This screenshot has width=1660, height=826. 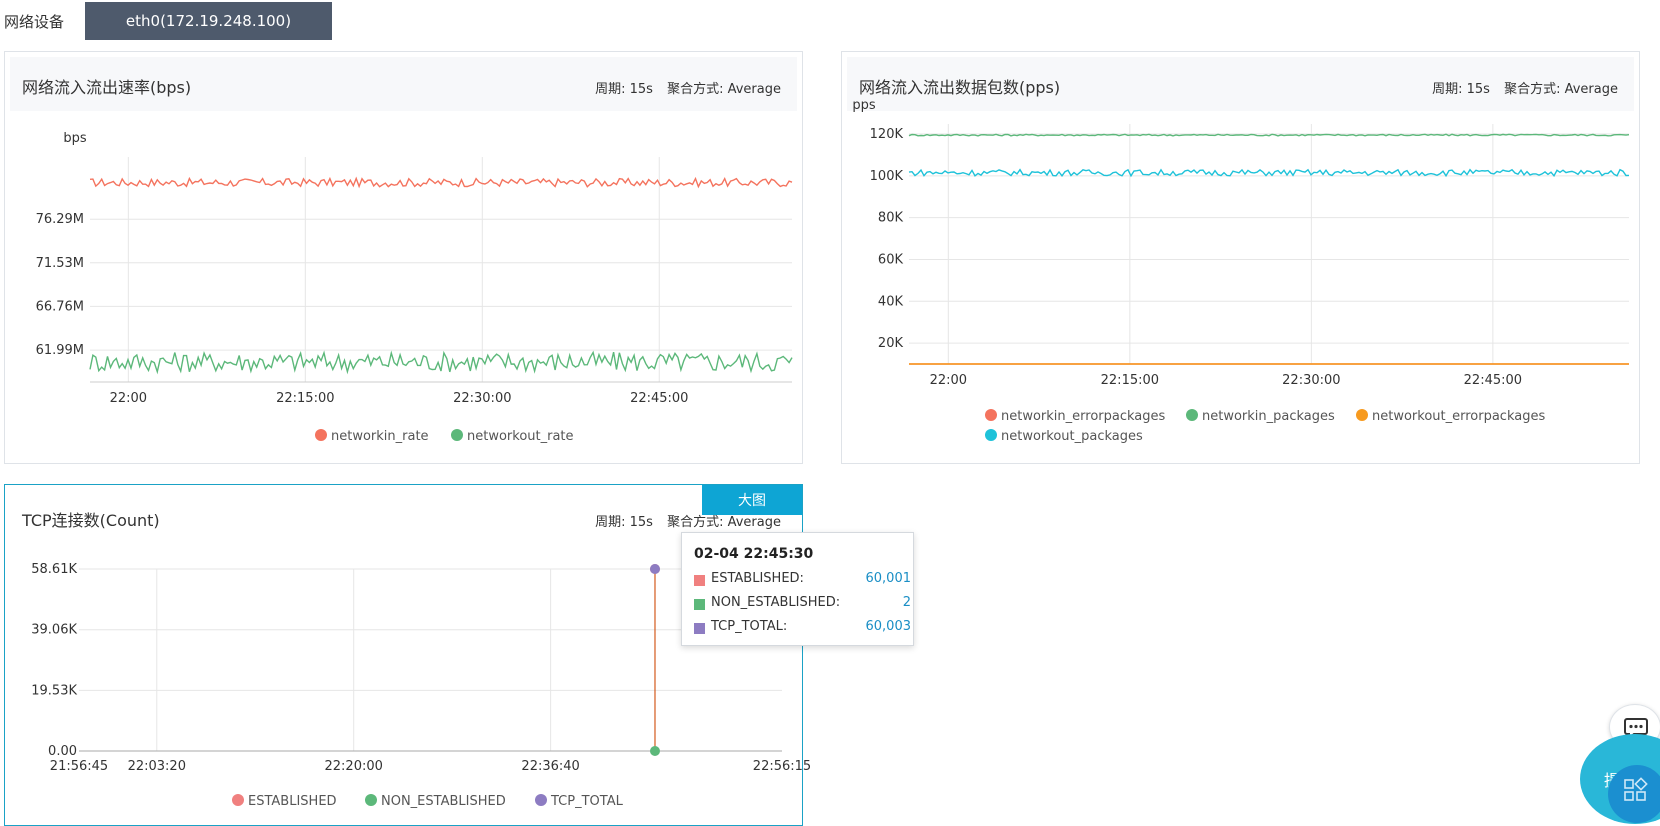 What do you see at coordinates (887, 134) in the screenshot?
I see `y-tick-label: 120K` at bounding box center [887, 134].